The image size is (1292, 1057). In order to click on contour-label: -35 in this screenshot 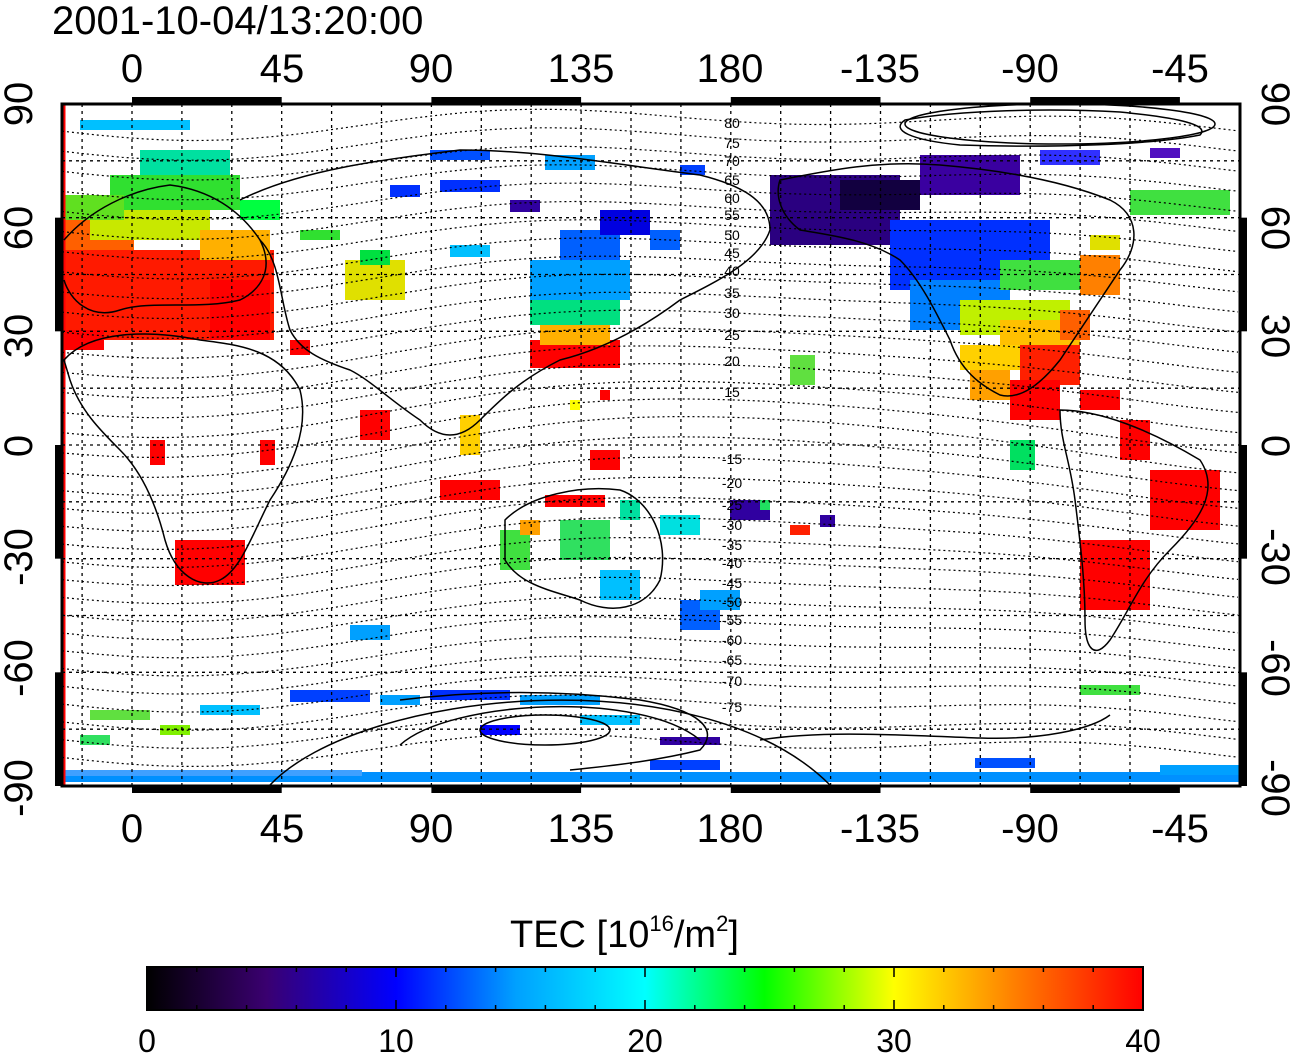, I will do `click(732, 545)`.